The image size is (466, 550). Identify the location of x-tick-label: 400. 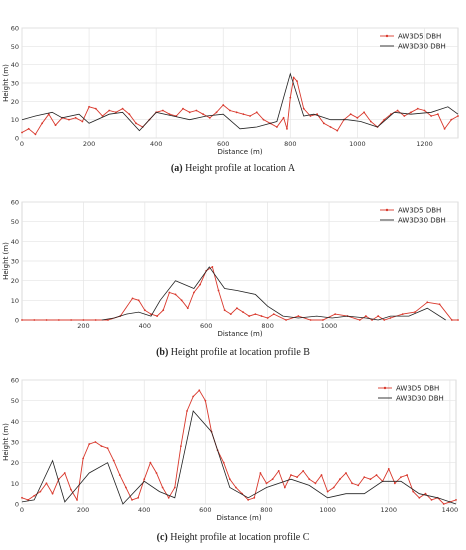
(144, 510).